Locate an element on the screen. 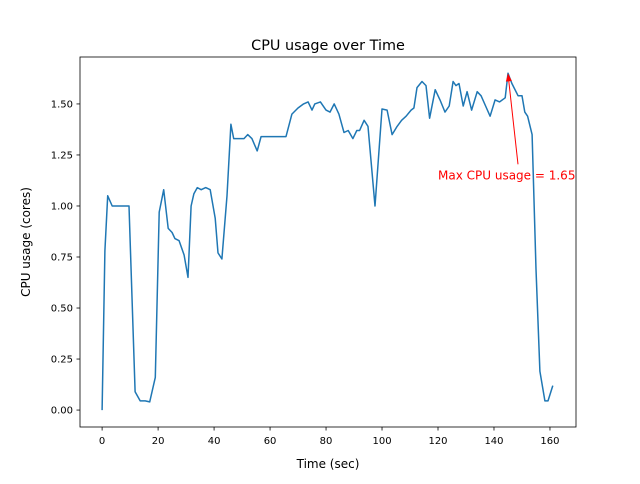 The width and height of the screenshot is (640, 484). y-tick-label: 1.00 is located at coordinates (62, 206).